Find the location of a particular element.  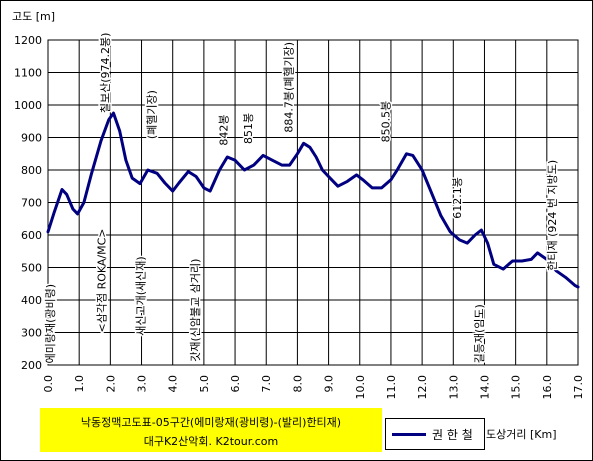

x-tick-label: 6.0 is located at coordinates (235, 384).